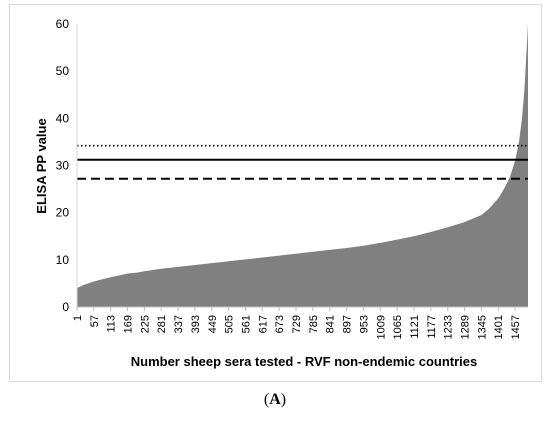 The width and height of the screenshot is (550, 423). I want to click on x-tick-label: 1233, so click(449, 327).